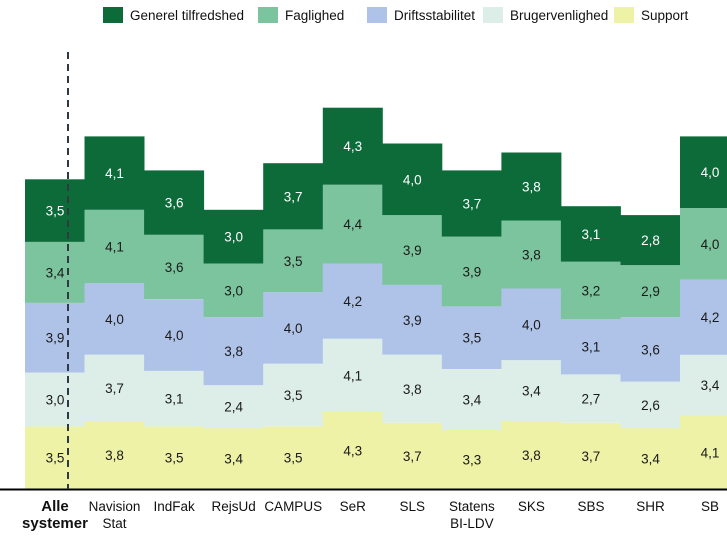 This screenshot has width=727, height=538. I want to click on bar-segment-generel-tilfredshed-alle-systemer, so click(55, 210).